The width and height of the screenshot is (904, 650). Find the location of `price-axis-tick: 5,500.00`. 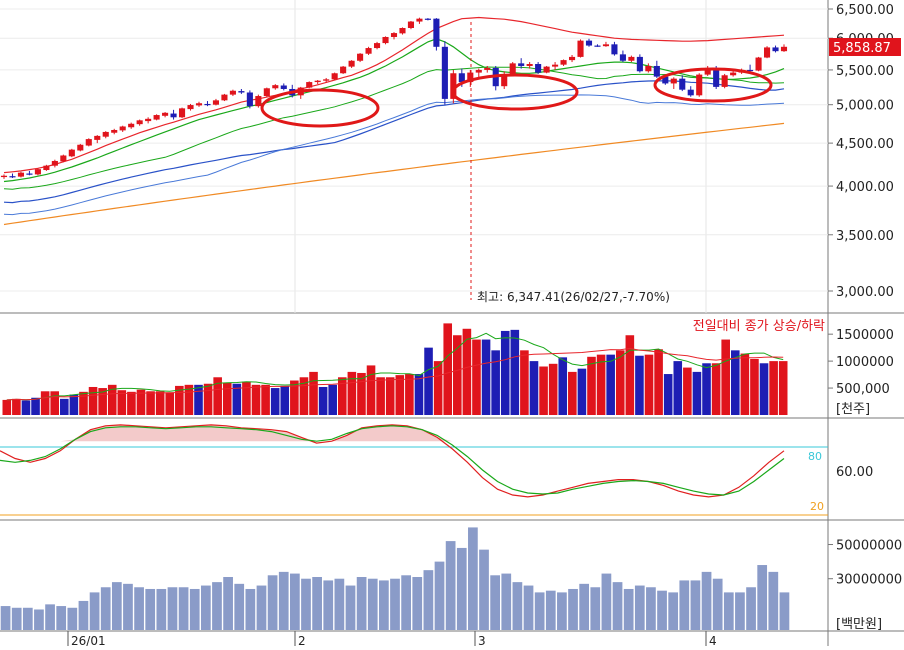

price-axis-tick: 5,500.00 is located at coordinates (865, 71).